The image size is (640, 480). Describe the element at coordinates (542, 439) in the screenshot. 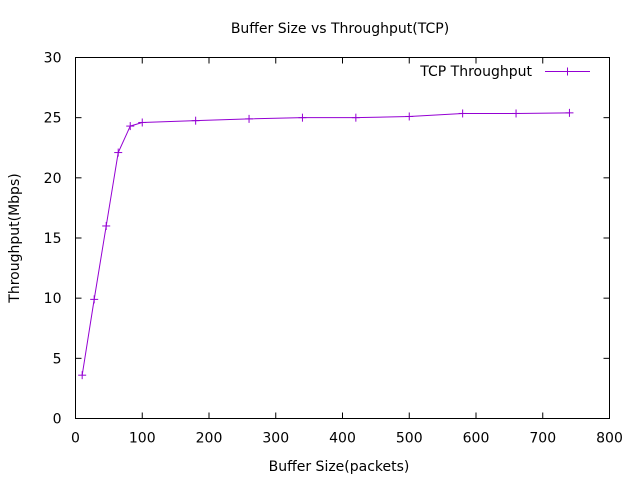

I see `x-tick-label: 700` at that location.